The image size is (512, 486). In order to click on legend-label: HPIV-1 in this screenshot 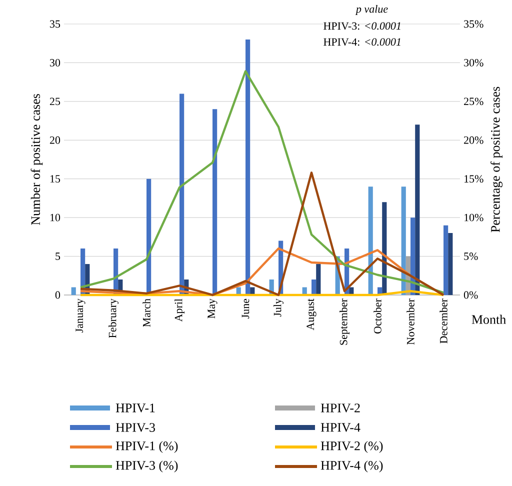, I will do `click(135, 408)`.